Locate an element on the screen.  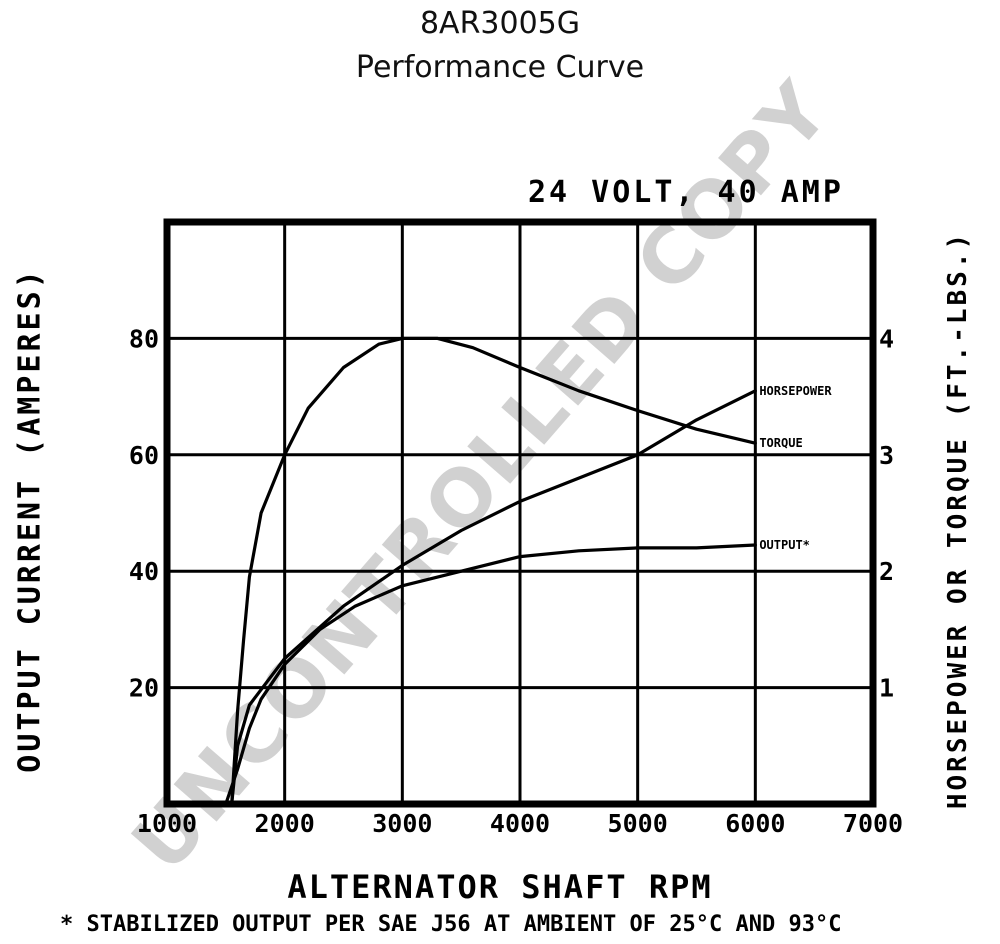
x-tick-label: 2000 is located at coordinates (285, 823).